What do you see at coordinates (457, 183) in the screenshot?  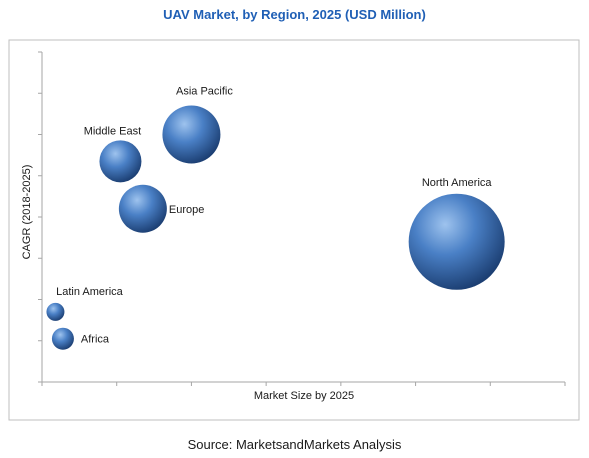 I see `bubble-label-north-america: North America` at bounding box center [457, 183].